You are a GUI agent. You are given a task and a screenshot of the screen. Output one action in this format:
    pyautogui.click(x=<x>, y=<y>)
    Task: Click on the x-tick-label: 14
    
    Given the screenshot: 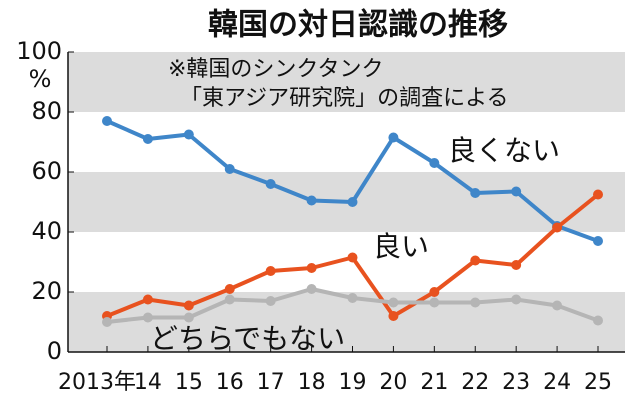 What is the action you would take?
    pyautogui.click(x=148, y=382)
    